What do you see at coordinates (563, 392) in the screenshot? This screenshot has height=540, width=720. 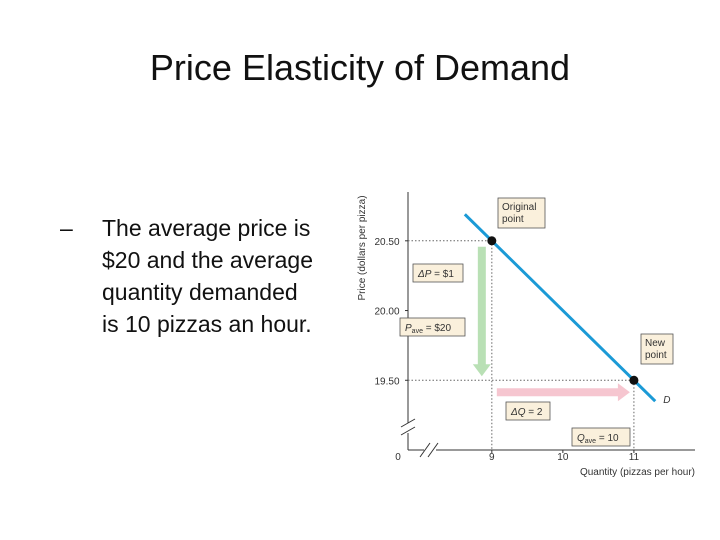 I see `quantity-change-arrow` at bounding box center [563, 392].